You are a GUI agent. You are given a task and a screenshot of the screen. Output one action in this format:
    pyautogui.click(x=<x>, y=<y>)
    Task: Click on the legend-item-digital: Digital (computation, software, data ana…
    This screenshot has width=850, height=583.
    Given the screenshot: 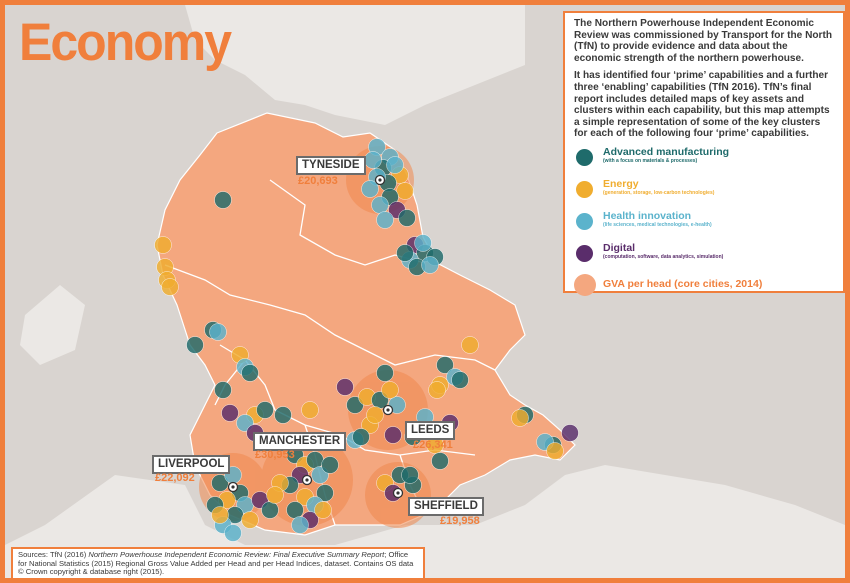 What is the action you would take?
    pyautogui.click(x=704, y=258)
    